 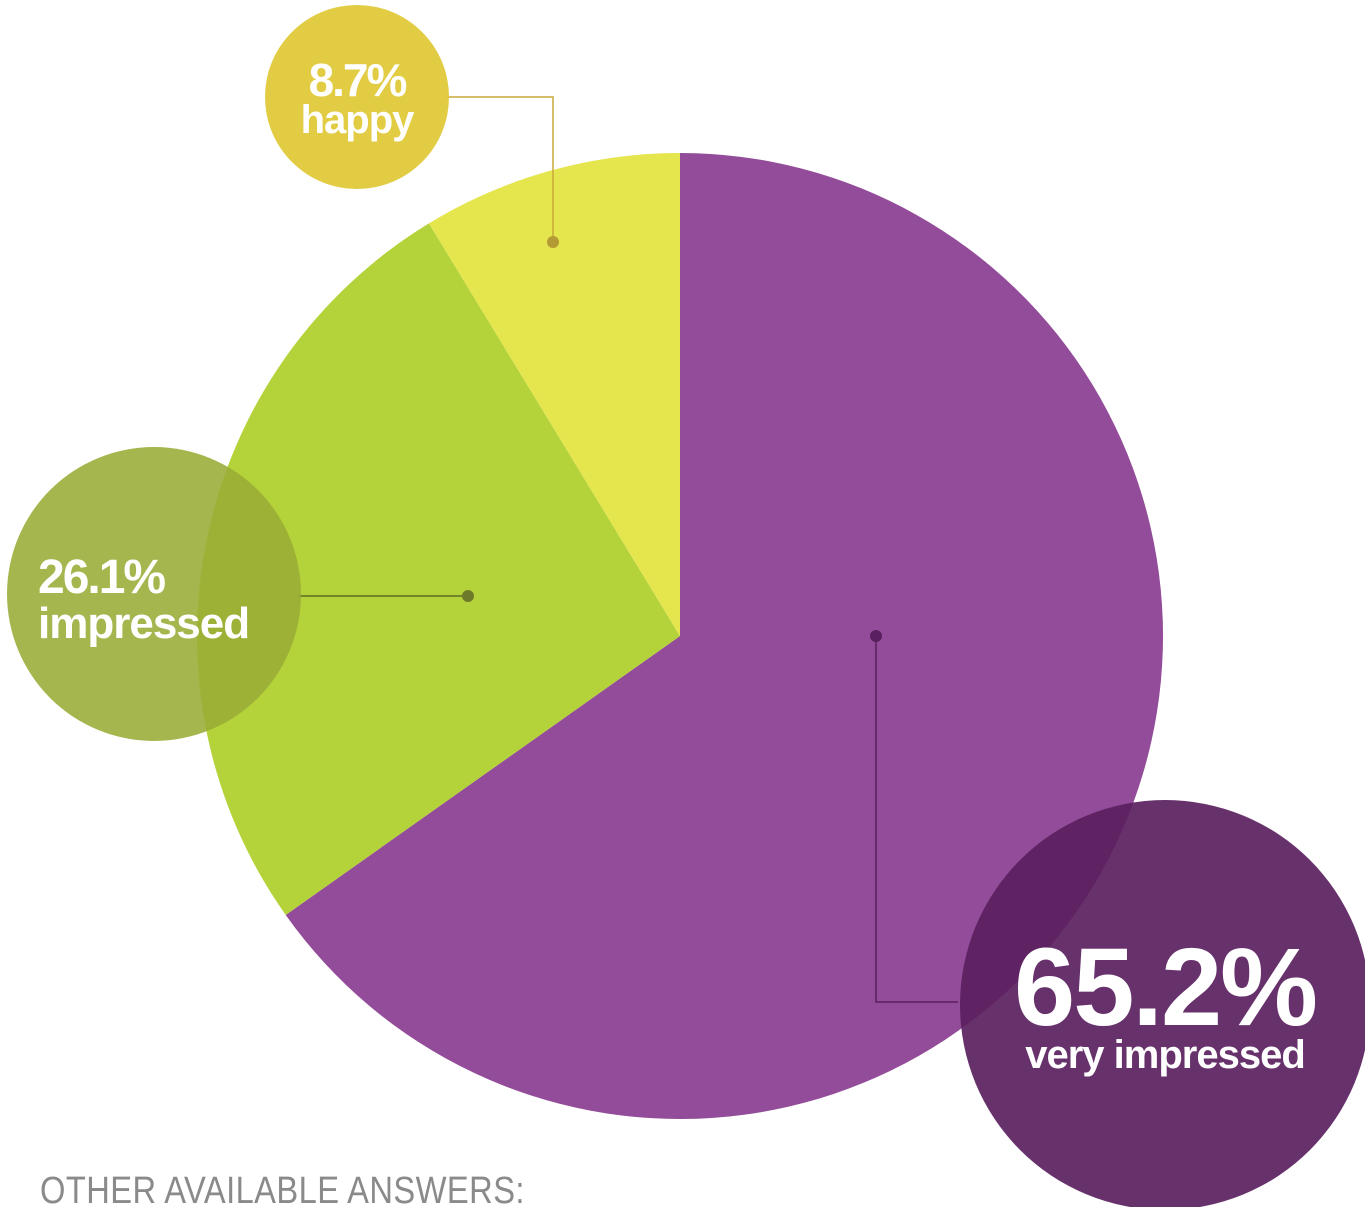 What do you see at coordinates (553, 242) in the screenshot?
I see `leader-dot-happy` at bounding box center [553, 242].